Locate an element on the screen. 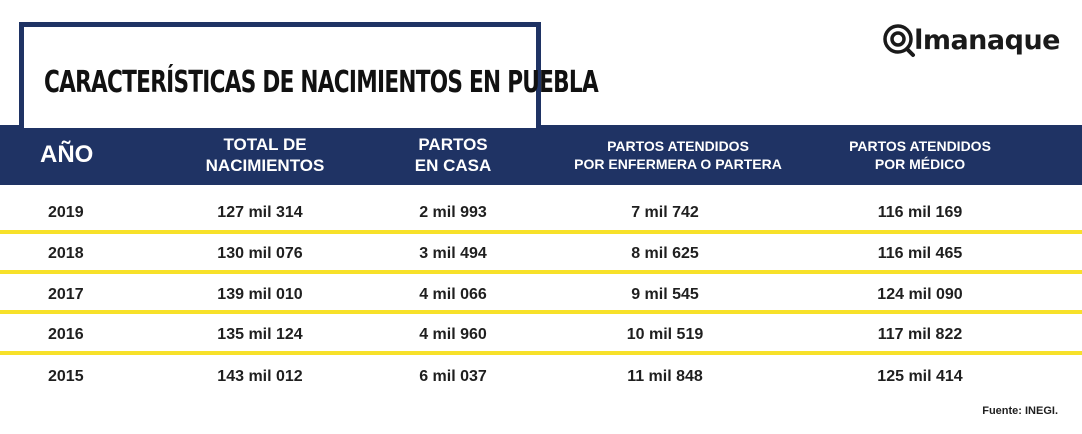  header-year: AÑO is located at coordinates (67, 154).